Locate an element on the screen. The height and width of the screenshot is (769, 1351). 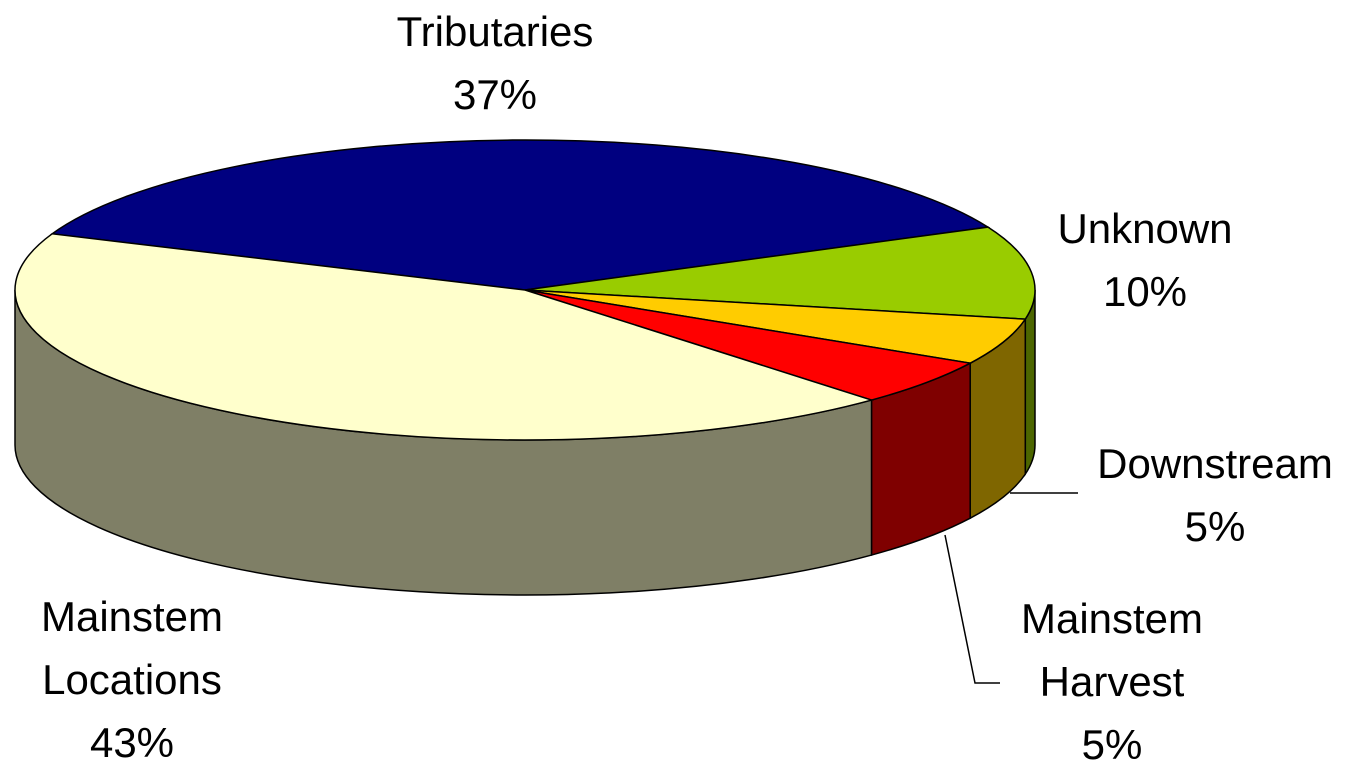
slice-label: Locations is located at coordinates (132, 679).